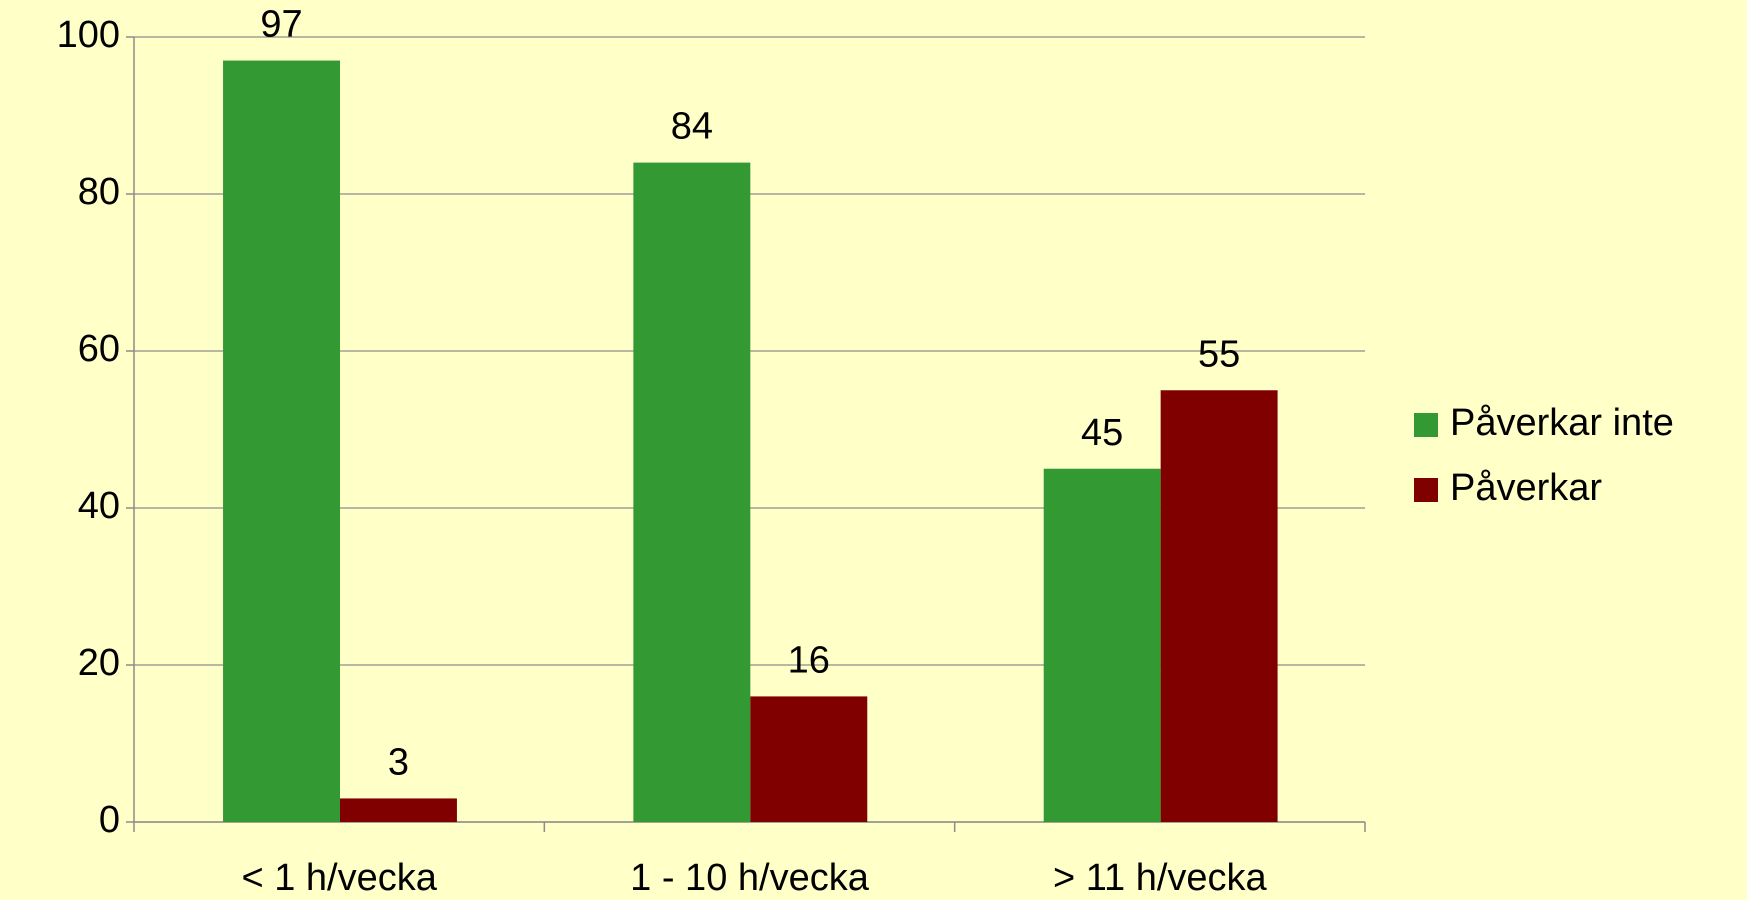 The width and height of the screenshot is (1747, 900). I want to click on legend-label: Påverkar, so click(1526, 488).